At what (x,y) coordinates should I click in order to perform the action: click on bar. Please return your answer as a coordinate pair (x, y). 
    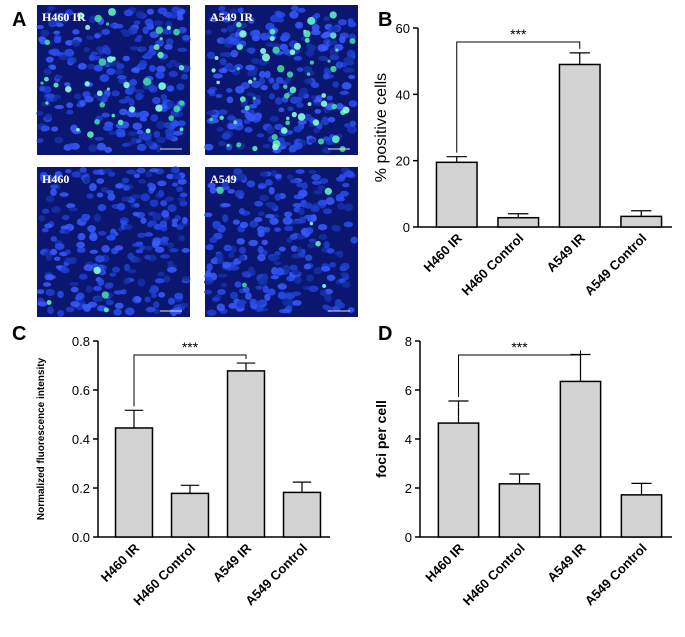
    Looking at the image, I should click on (518, 222).